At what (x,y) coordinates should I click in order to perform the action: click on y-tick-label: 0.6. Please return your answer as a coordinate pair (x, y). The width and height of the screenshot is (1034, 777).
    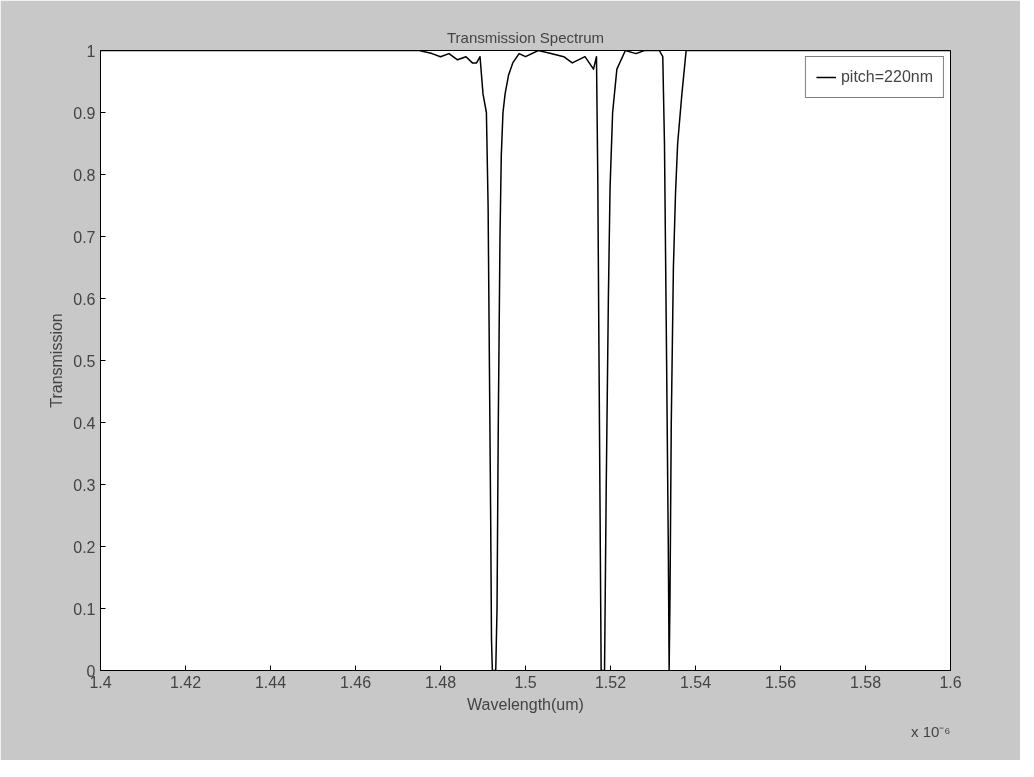
    Looking at the image, I should click on (84, 299).